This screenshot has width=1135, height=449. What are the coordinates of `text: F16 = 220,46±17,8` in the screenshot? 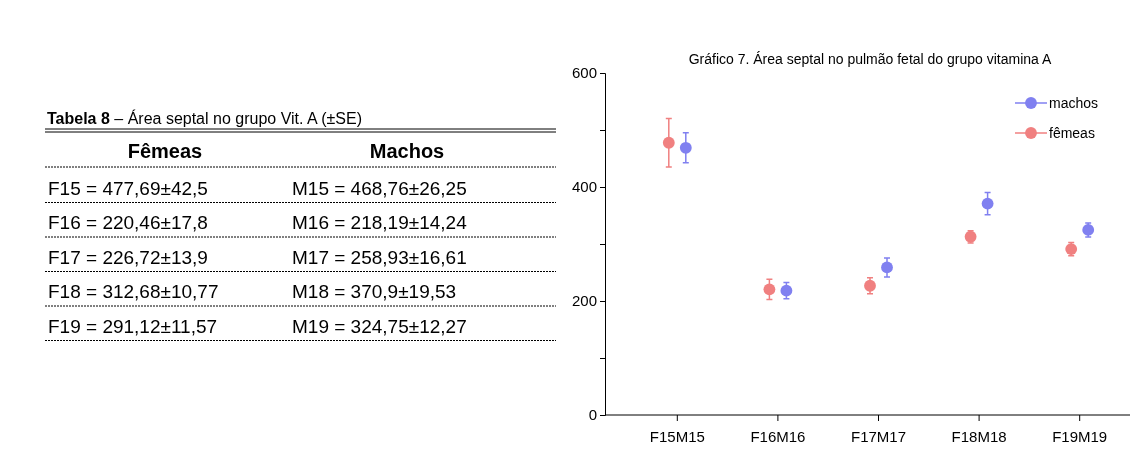 It's located at (128, 222).